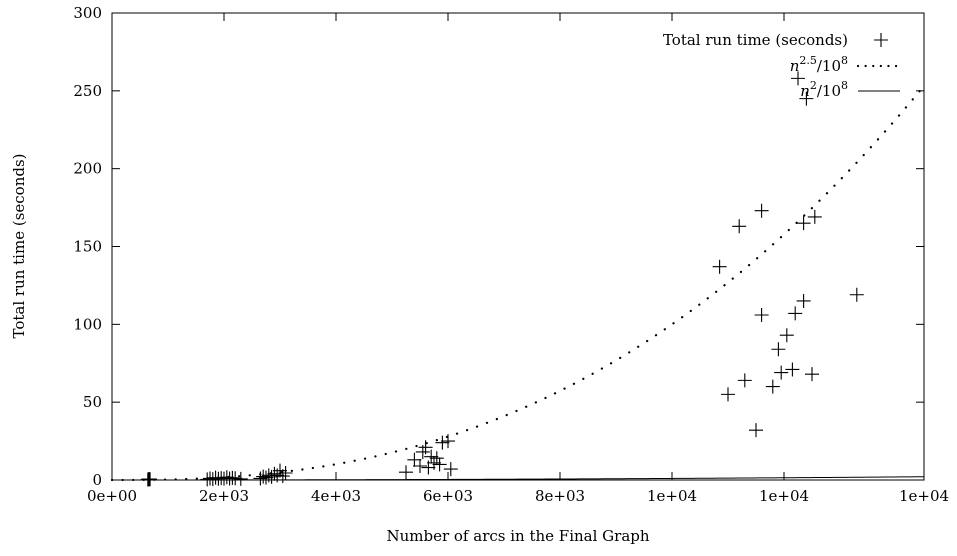 This screenshot has height=556, width=957. I want to click on x-tick-label: 0e+00, so click(112, 496).